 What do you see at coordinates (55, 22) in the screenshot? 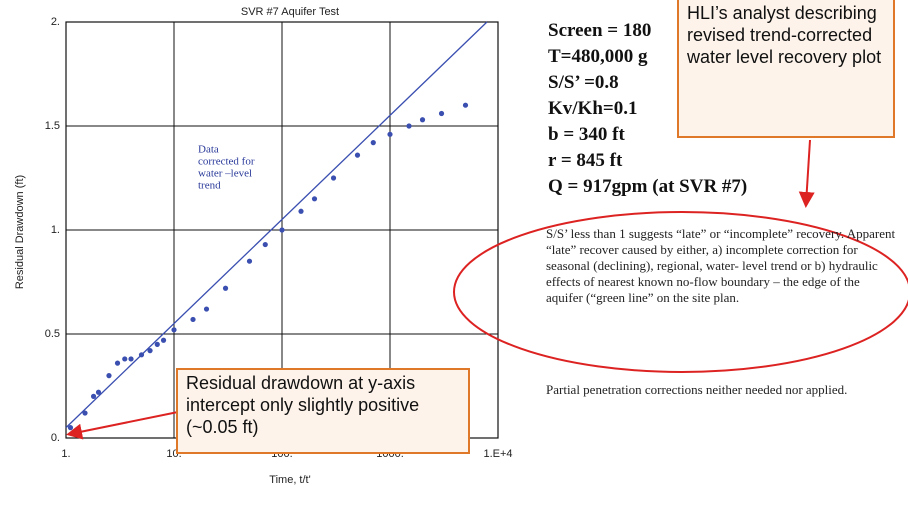
I see `y-tick-label: 2.` at bounding box center [55, 22].